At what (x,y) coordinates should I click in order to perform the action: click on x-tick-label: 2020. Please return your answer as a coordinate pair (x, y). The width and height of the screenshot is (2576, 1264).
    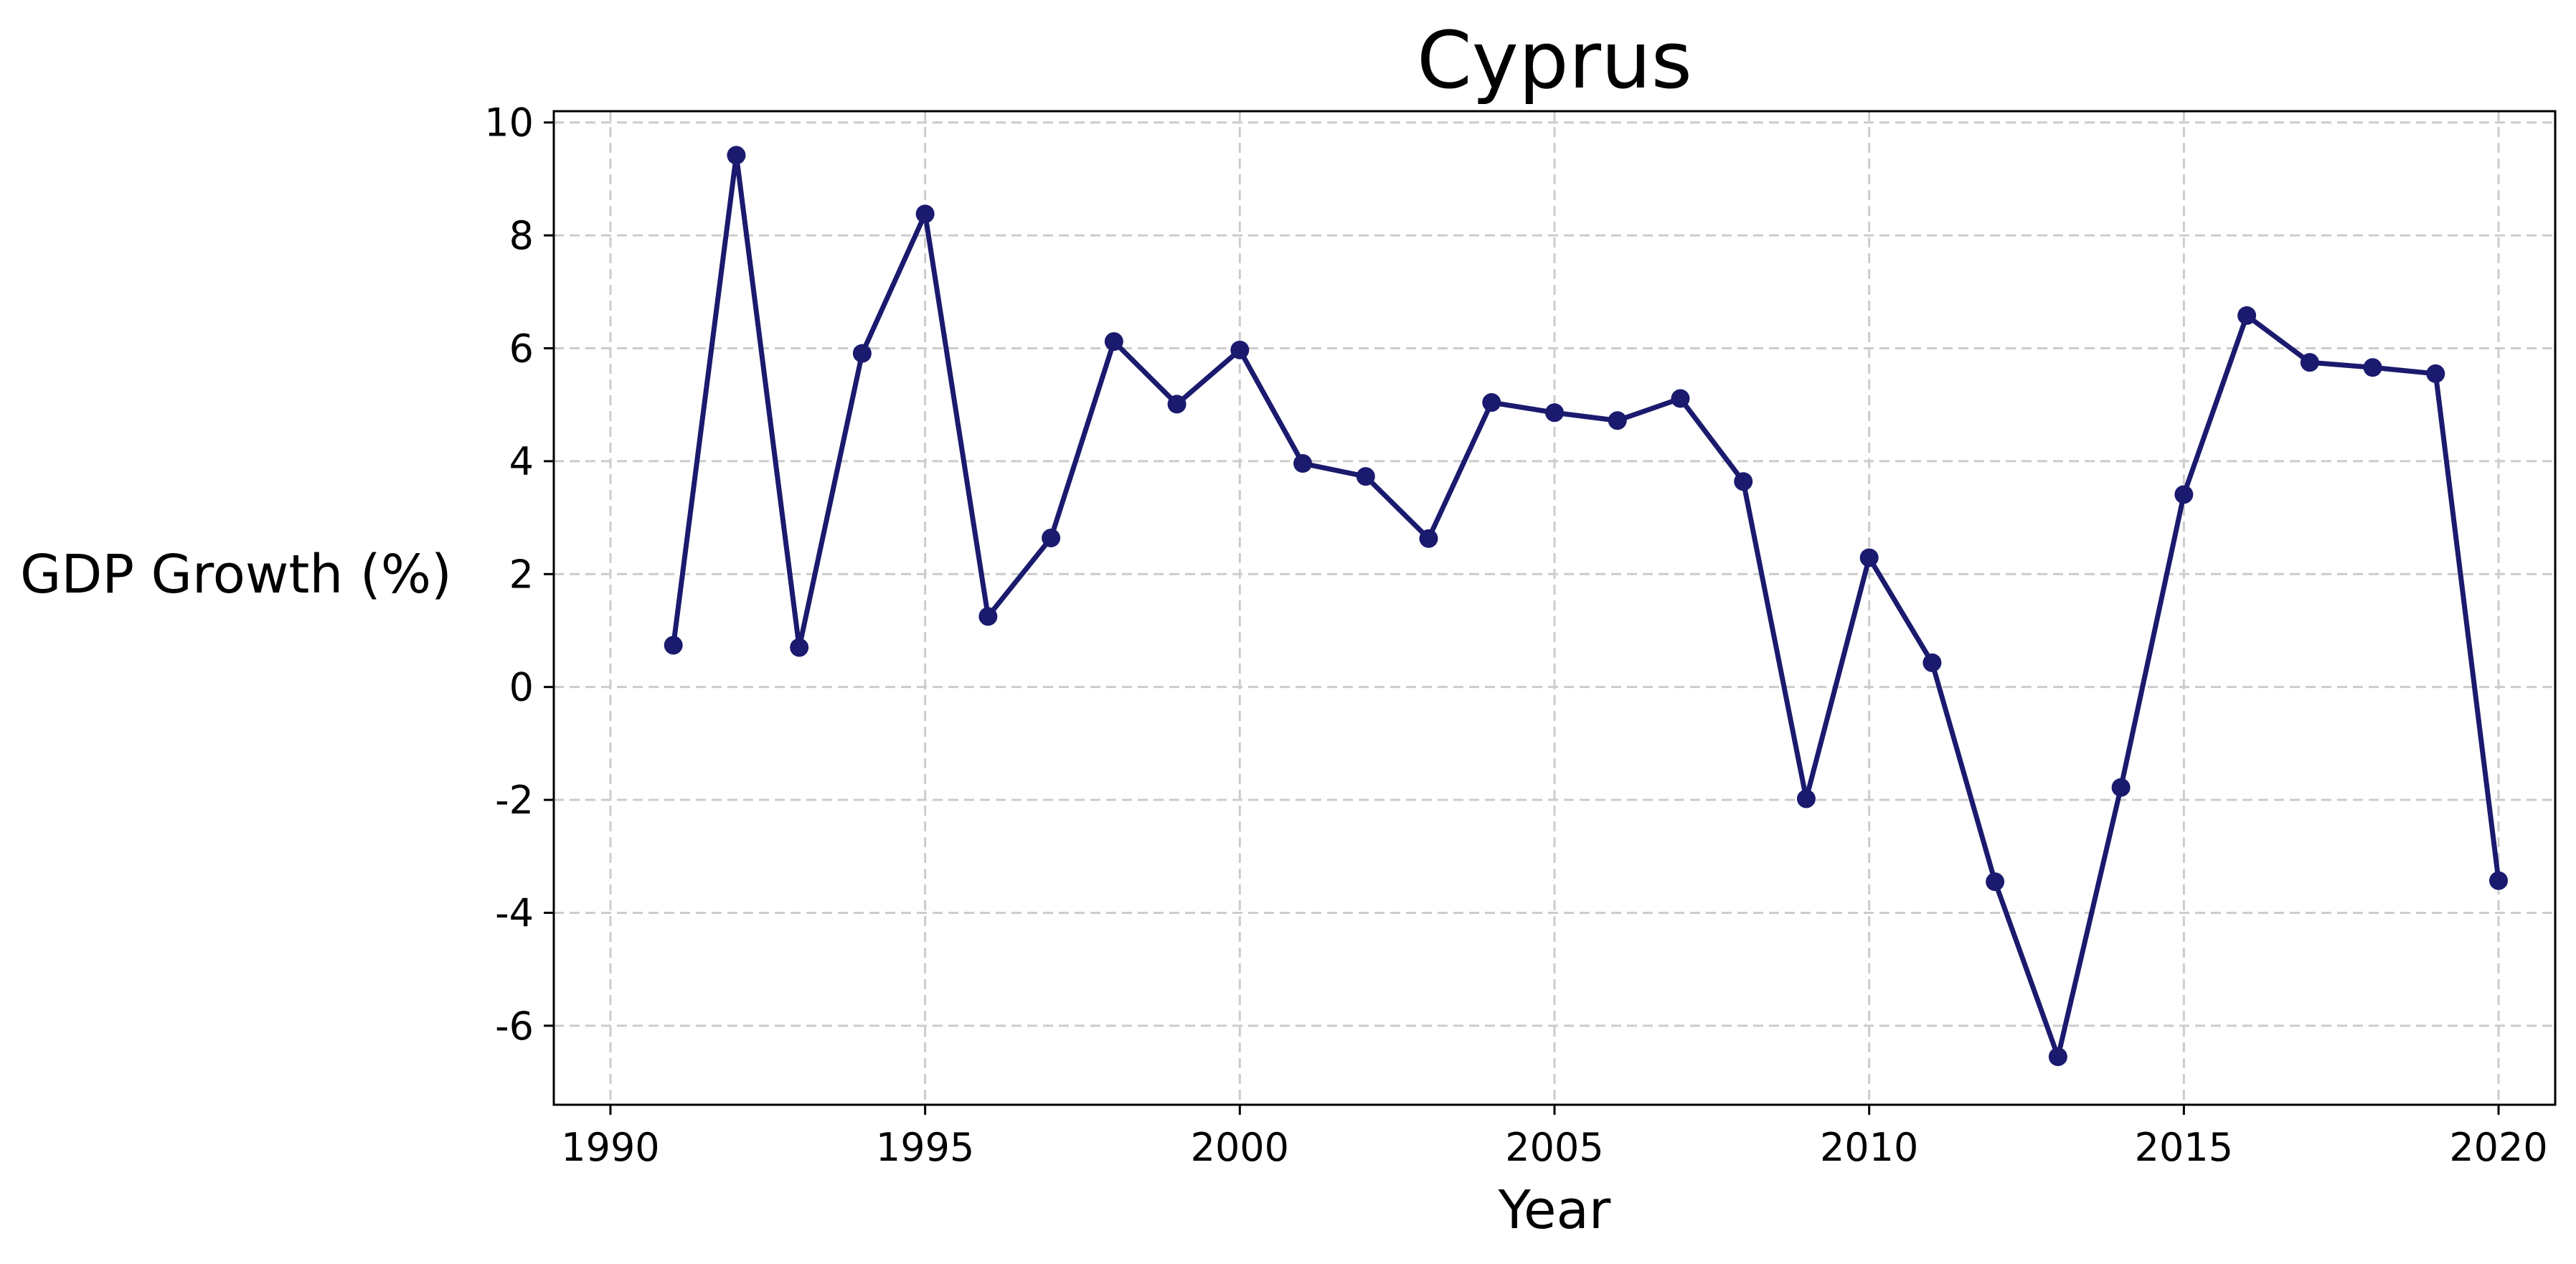
    Looking at the image, I should click on (2498, 1147).